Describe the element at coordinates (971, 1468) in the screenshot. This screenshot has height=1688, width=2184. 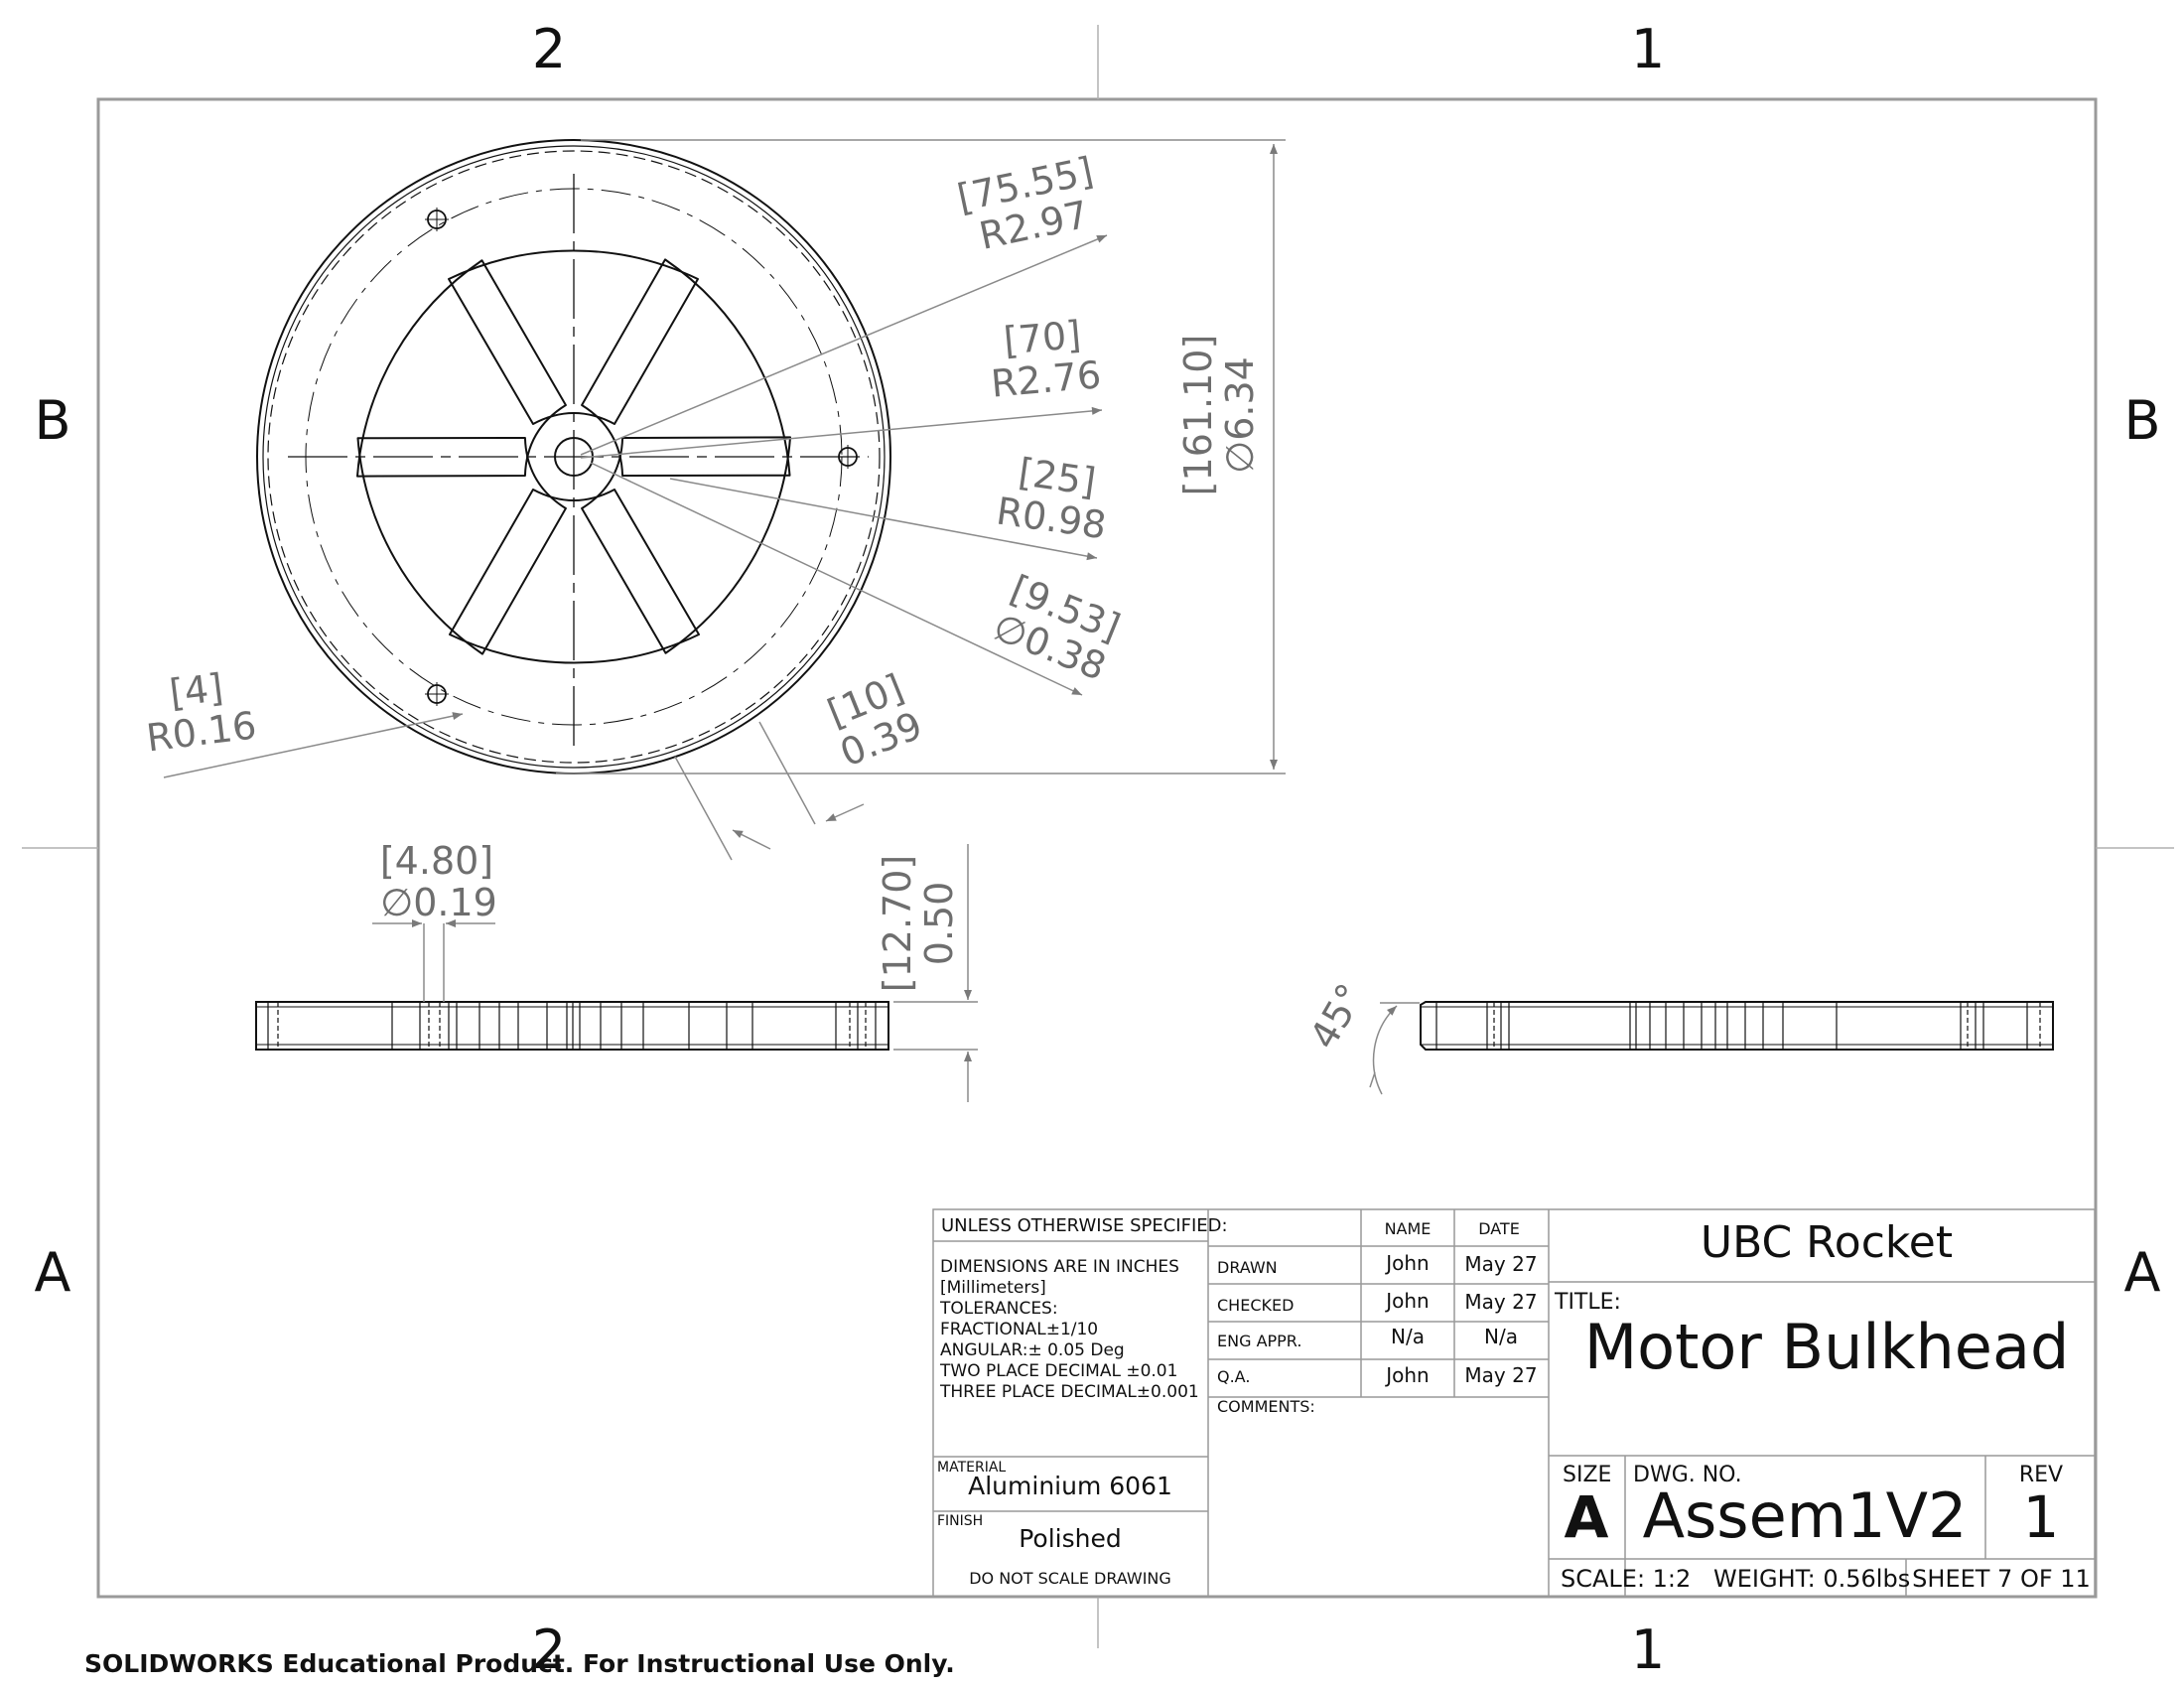
I see `material-label: MATERIAL` at that location.